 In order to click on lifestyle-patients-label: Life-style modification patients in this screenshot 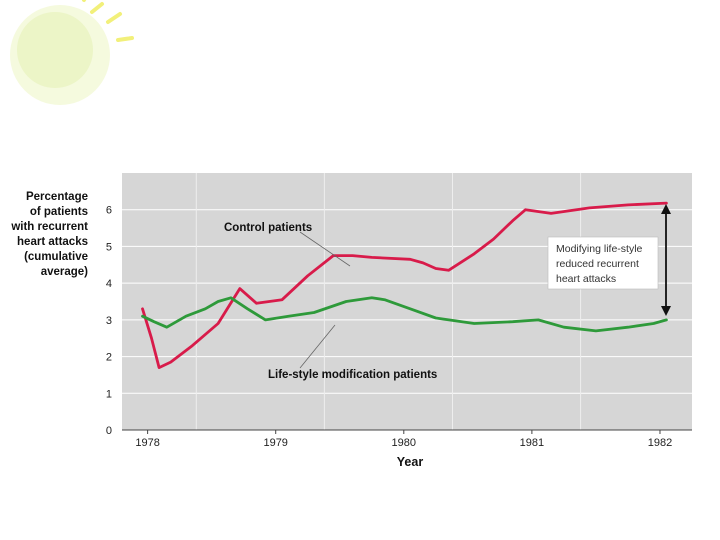, I will do `click(352, 375)`.